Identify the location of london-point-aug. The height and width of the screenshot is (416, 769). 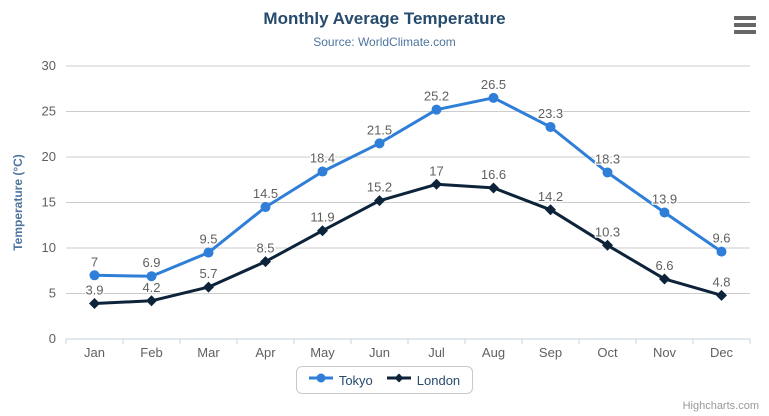
(493, 188).